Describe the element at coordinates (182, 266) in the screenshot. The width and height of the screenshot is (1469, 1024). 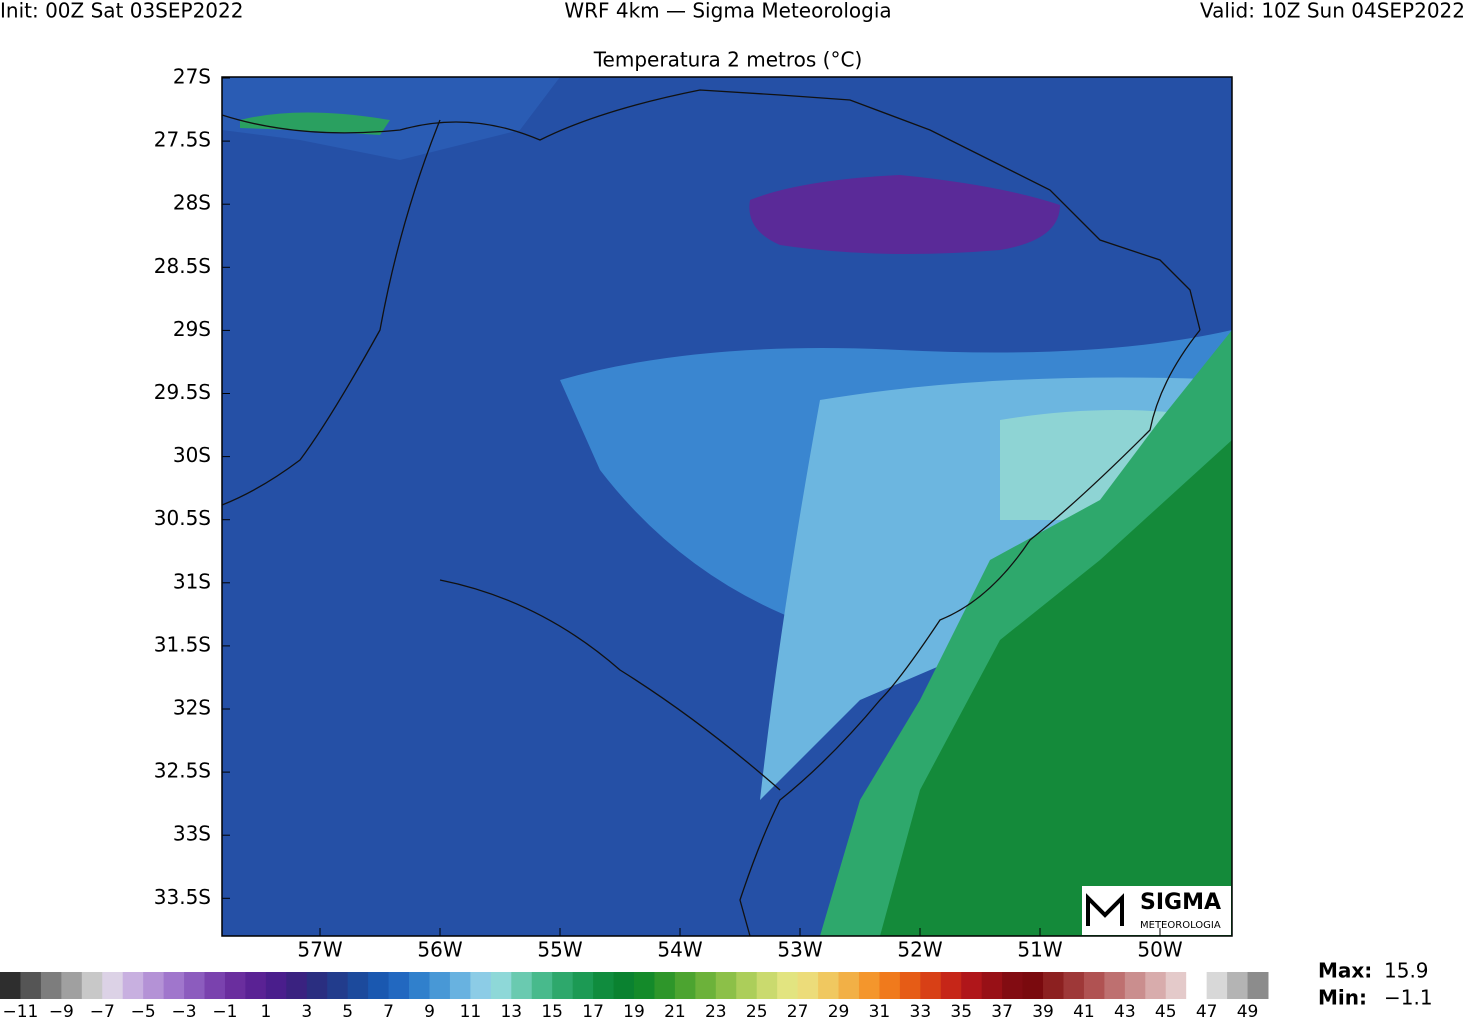
I see `lat-label: 28.5S` at that location.